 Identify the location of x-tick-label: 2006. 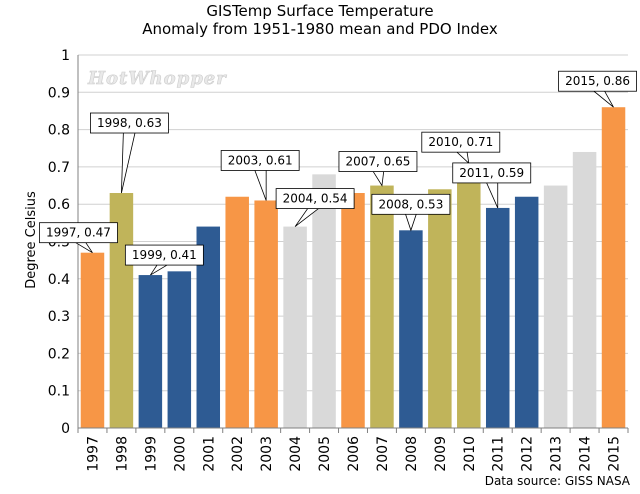
(354, 454).